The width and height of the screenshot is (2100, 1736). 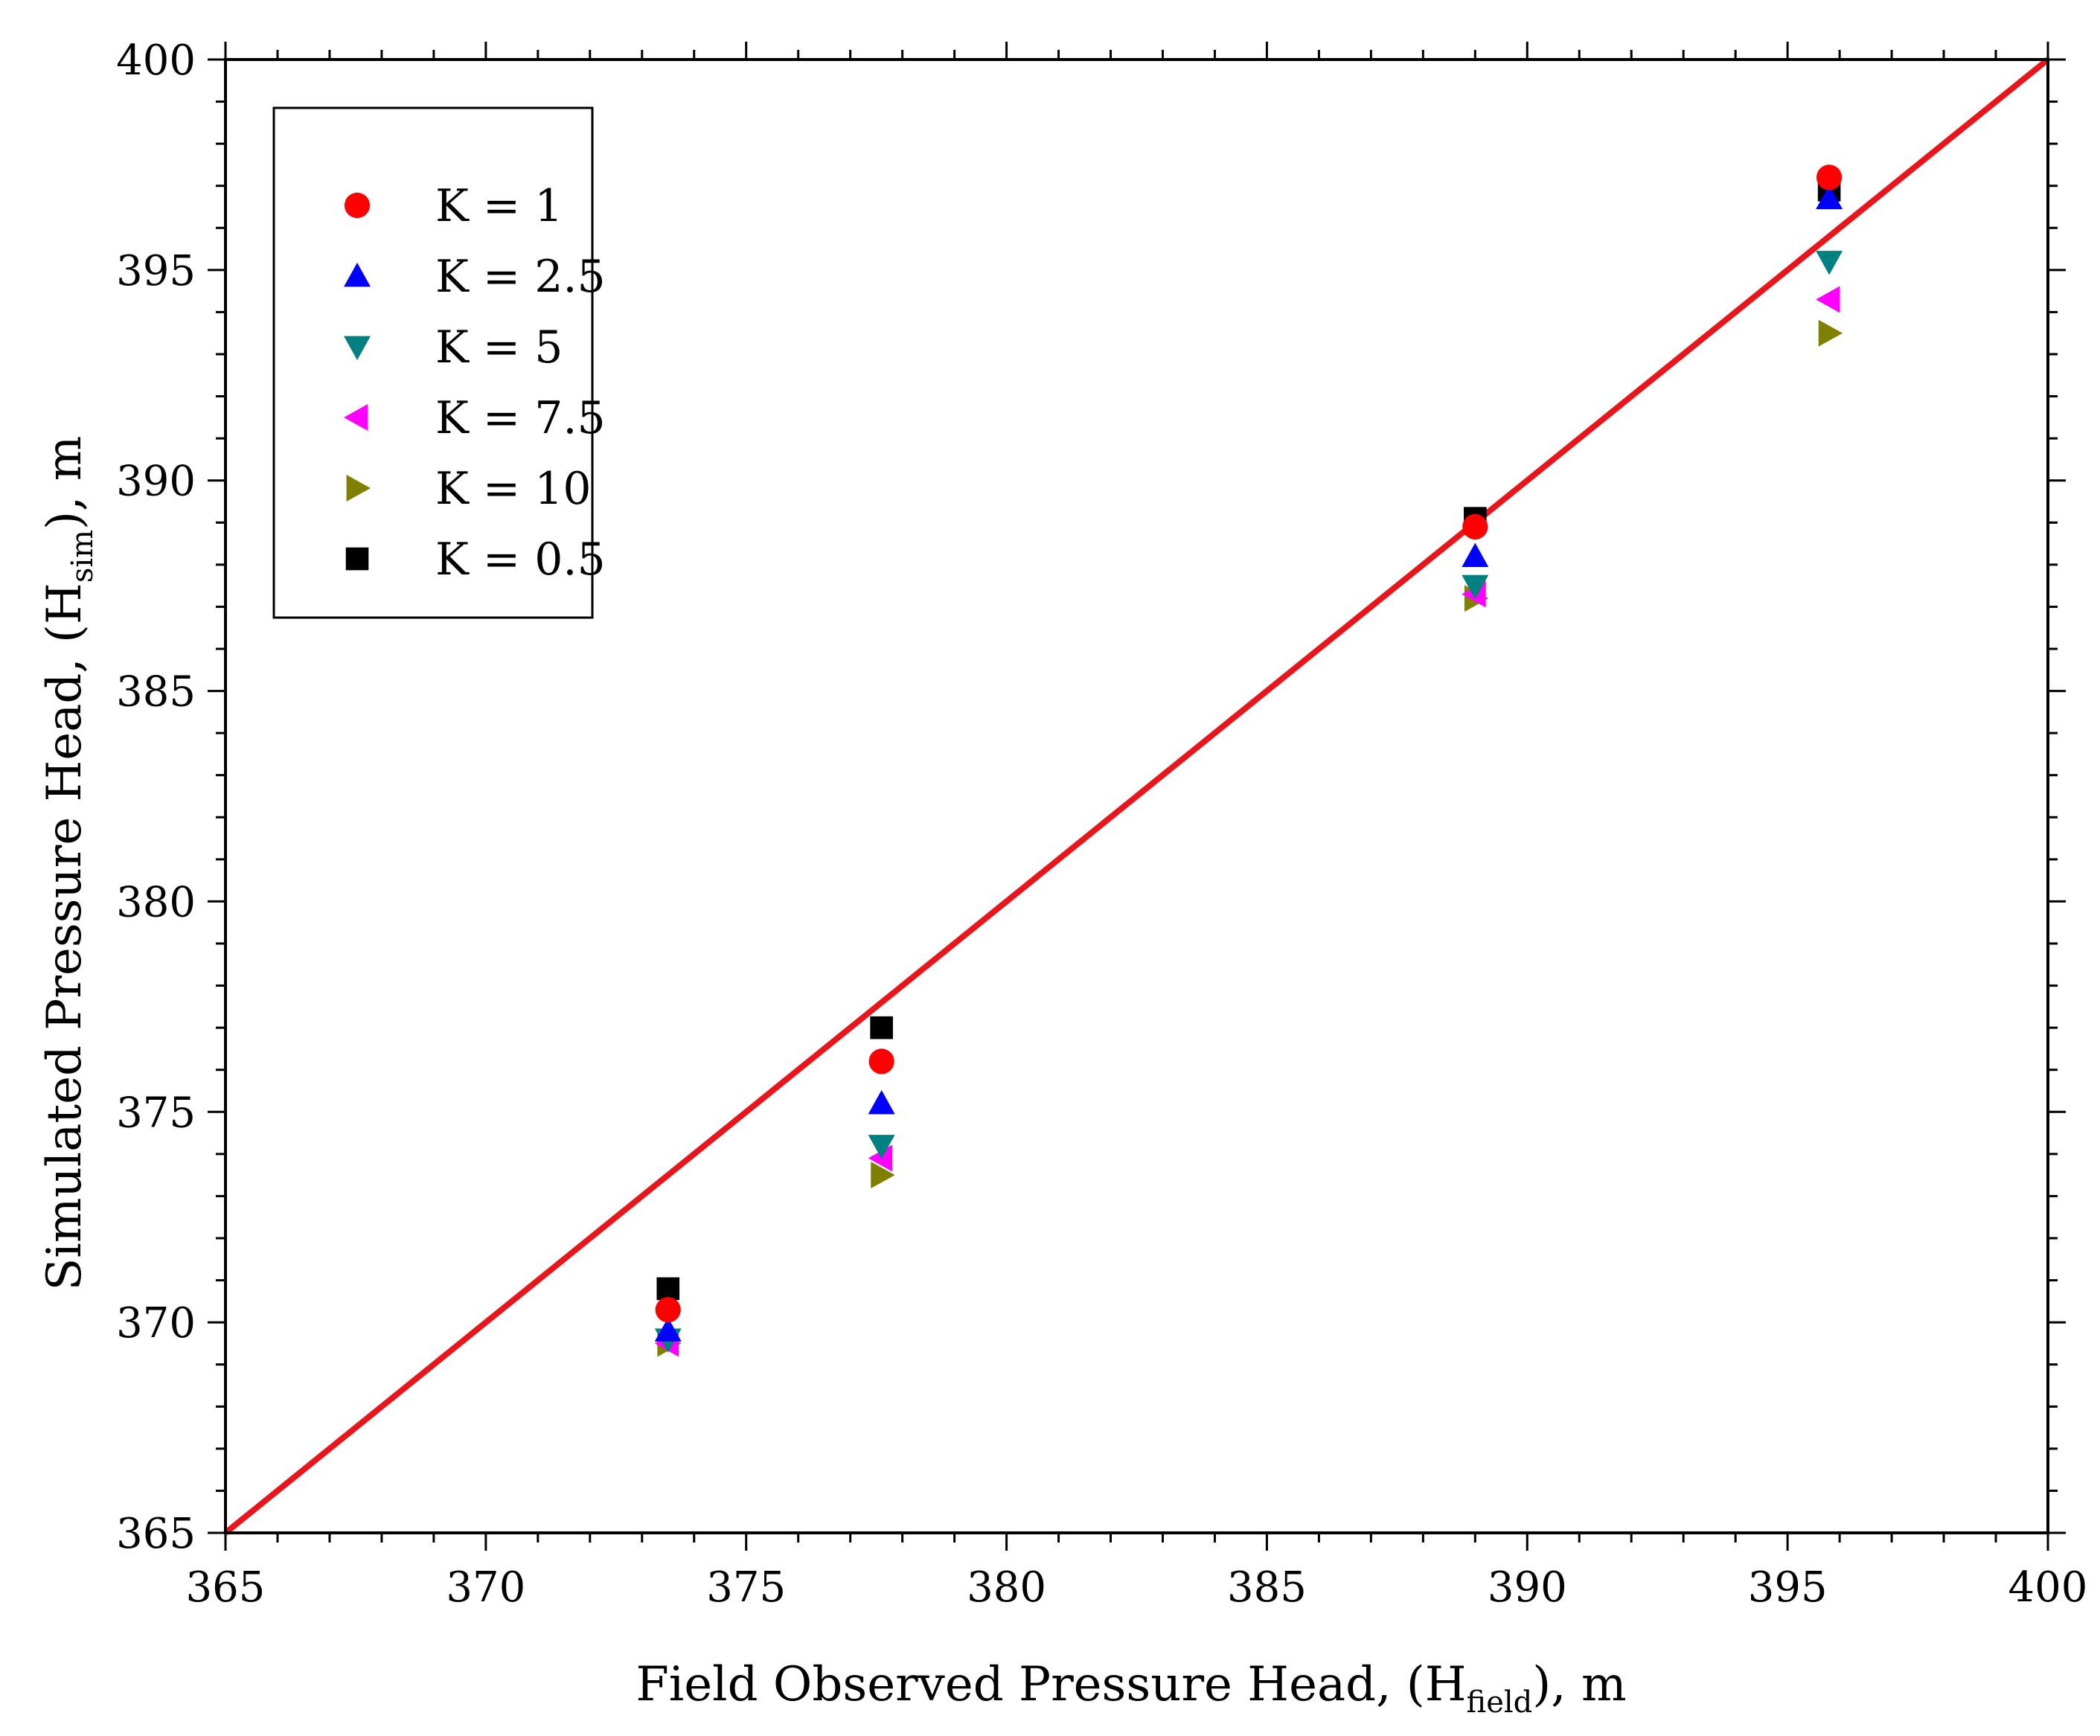 I want to click on x-axis-title-suffix: ), m, so click(x=1579, y=1685).